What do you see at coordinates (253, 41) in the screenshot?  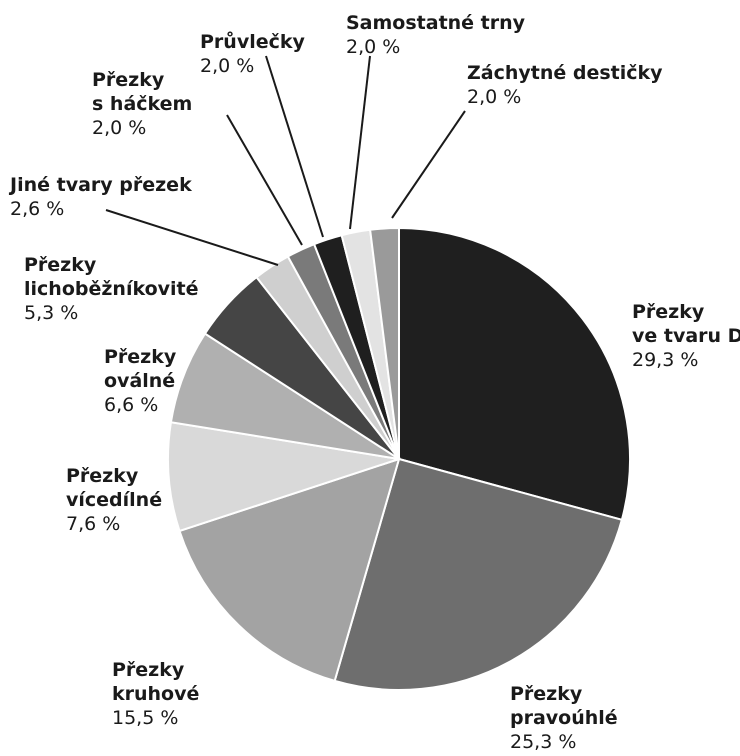 I see `slice-label-name: Průvlečky` at bounding box center [253, 41].